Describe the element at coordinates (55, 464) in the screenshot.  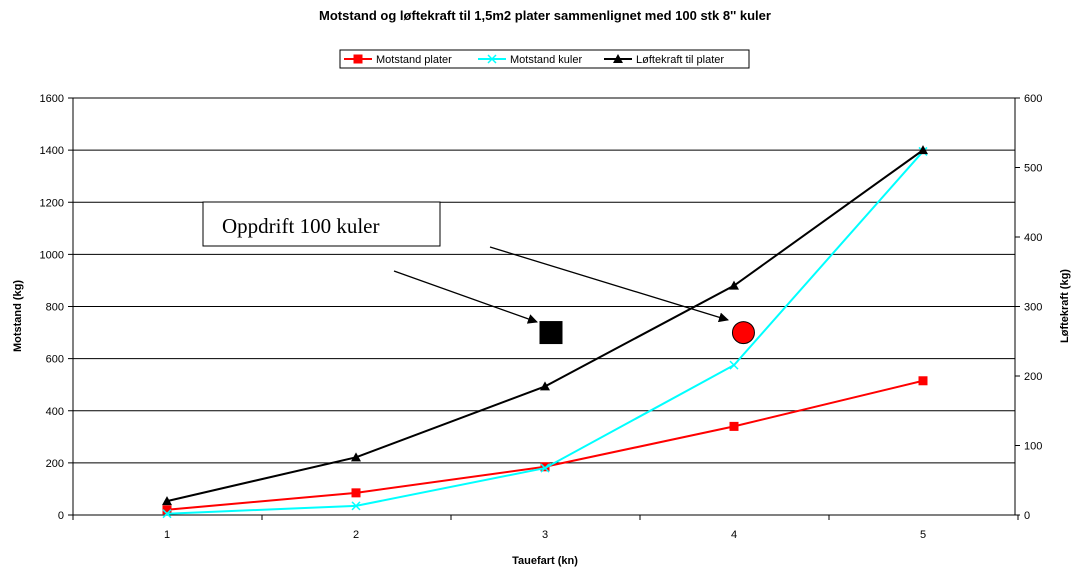
I see `left-tick-label: 200` at that location.